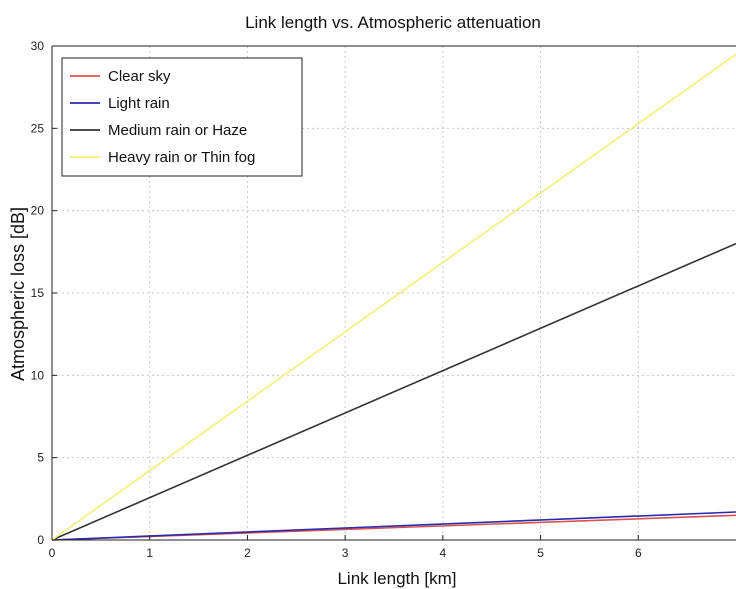 The image size is (736, 589). I want to click on y-tick-label: 5, so click(40, 458).